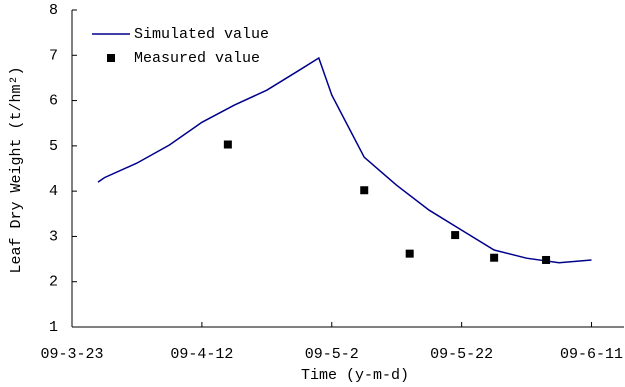 The image size is (625, 387). What do you see at coordinates (201, 34) in the screenshot?
I see `legend-label: Simulated value` at bounding box center [201, 34].